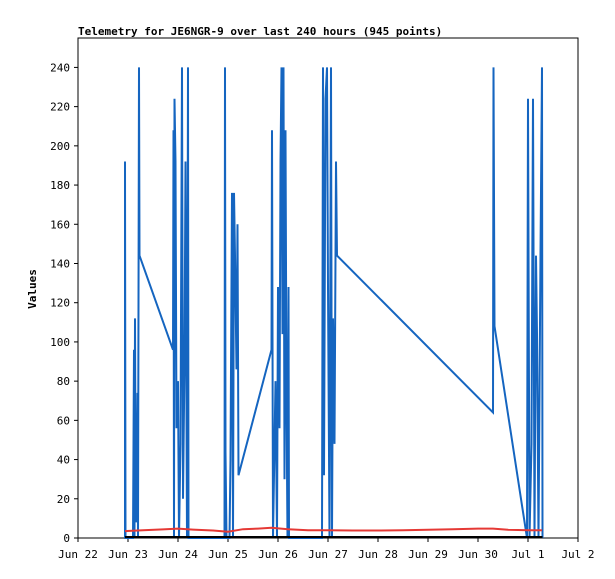  I want to click on y-tick-label: 80, so click(63, 381).